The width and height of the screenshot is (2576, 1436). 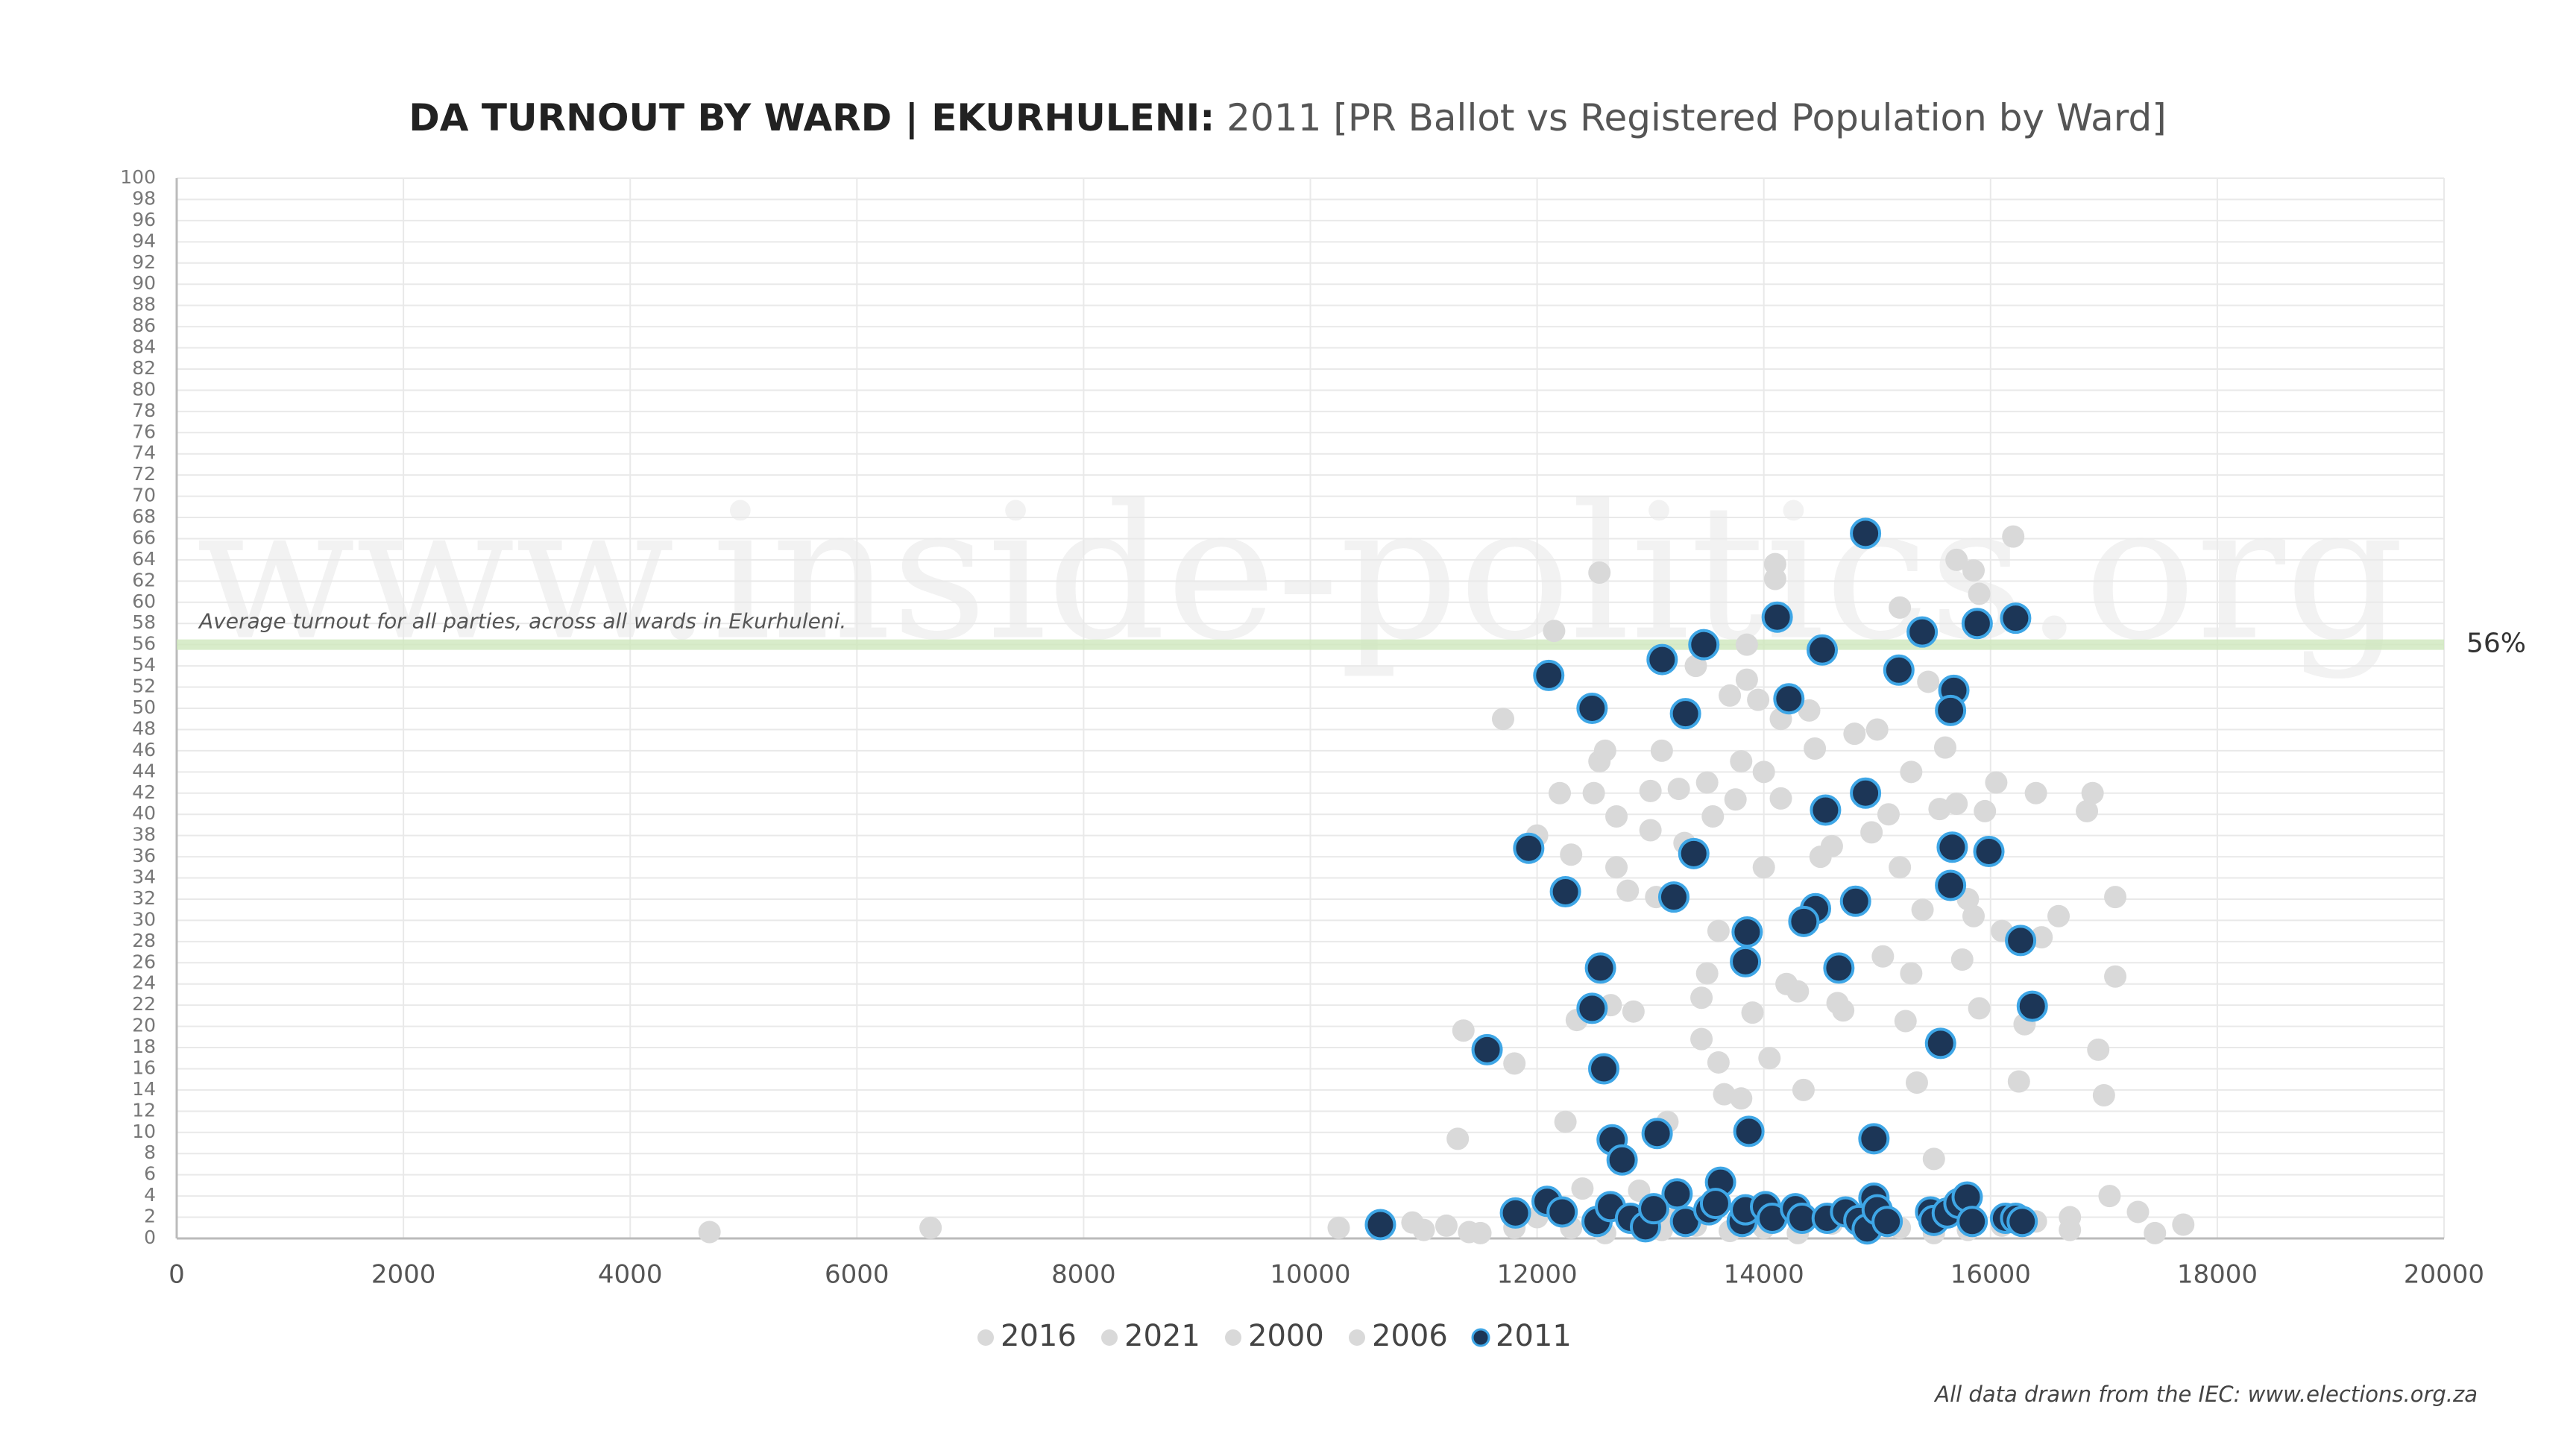 I want to click on y-tick-label: 82, so click(x=144, y=368).